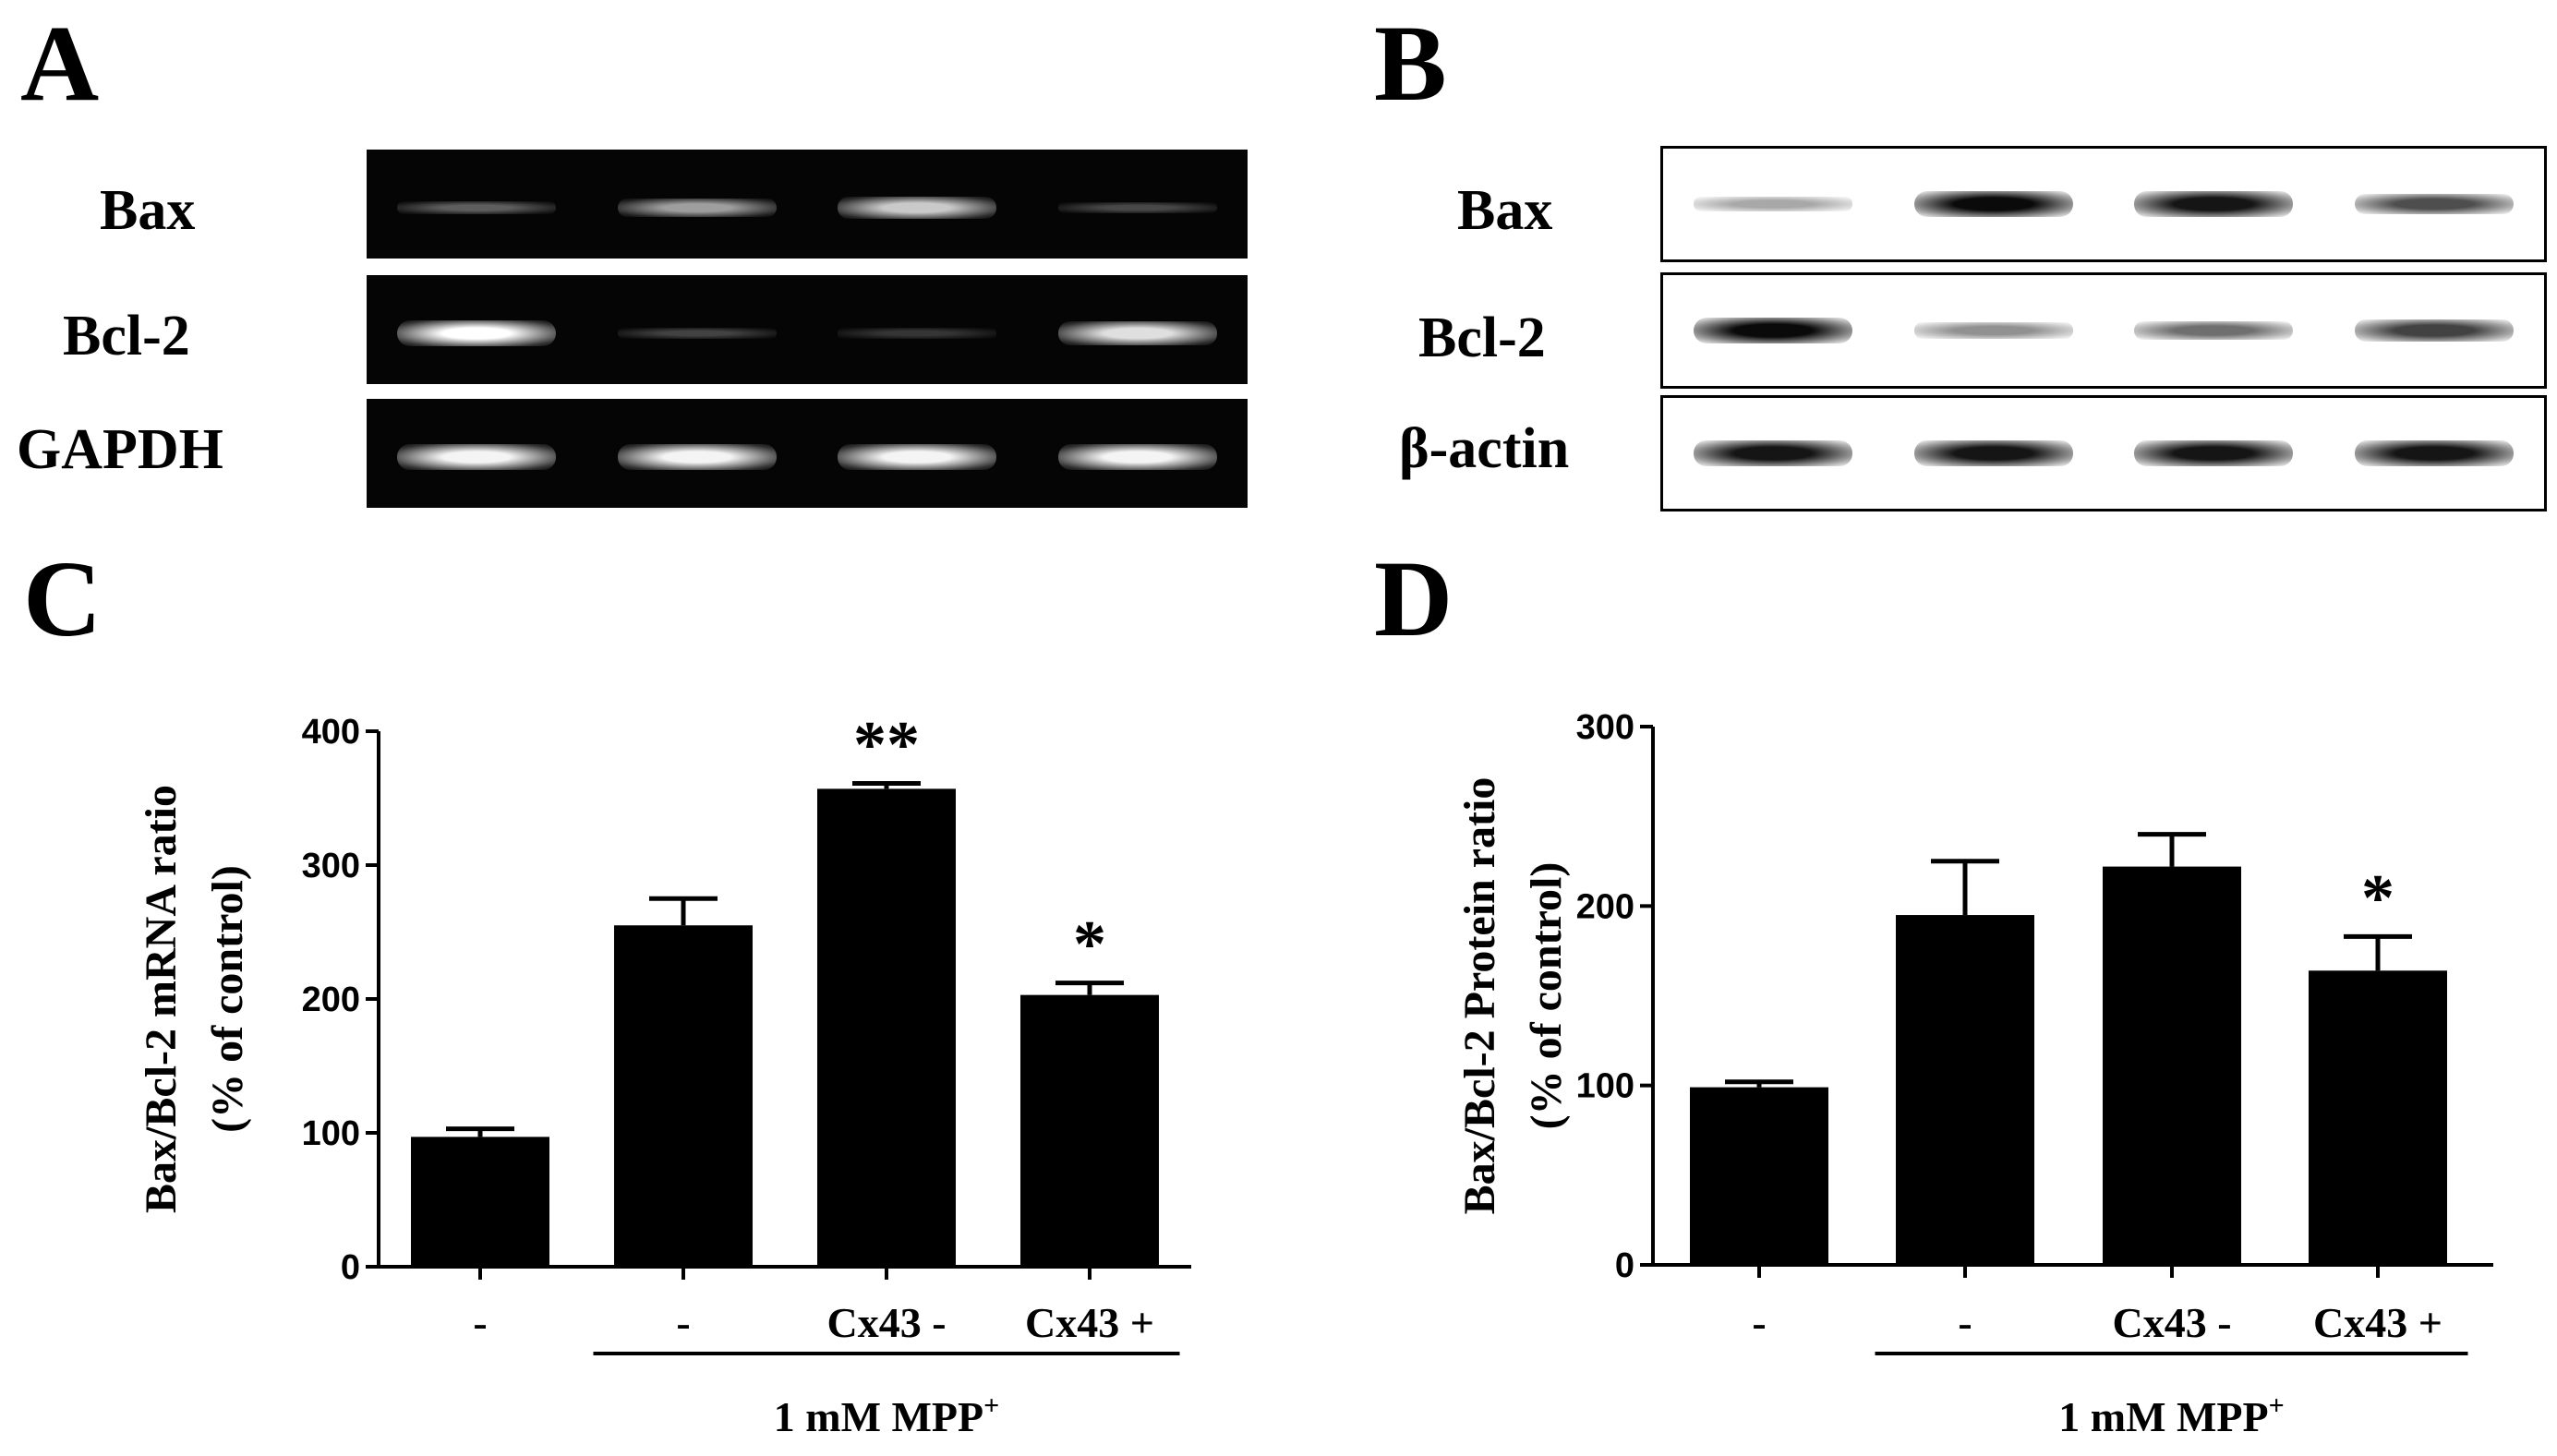  Describe the element at coordinates (148, 210) in the screenshot. I see `gel-row-label-bax: Bax` at that location.